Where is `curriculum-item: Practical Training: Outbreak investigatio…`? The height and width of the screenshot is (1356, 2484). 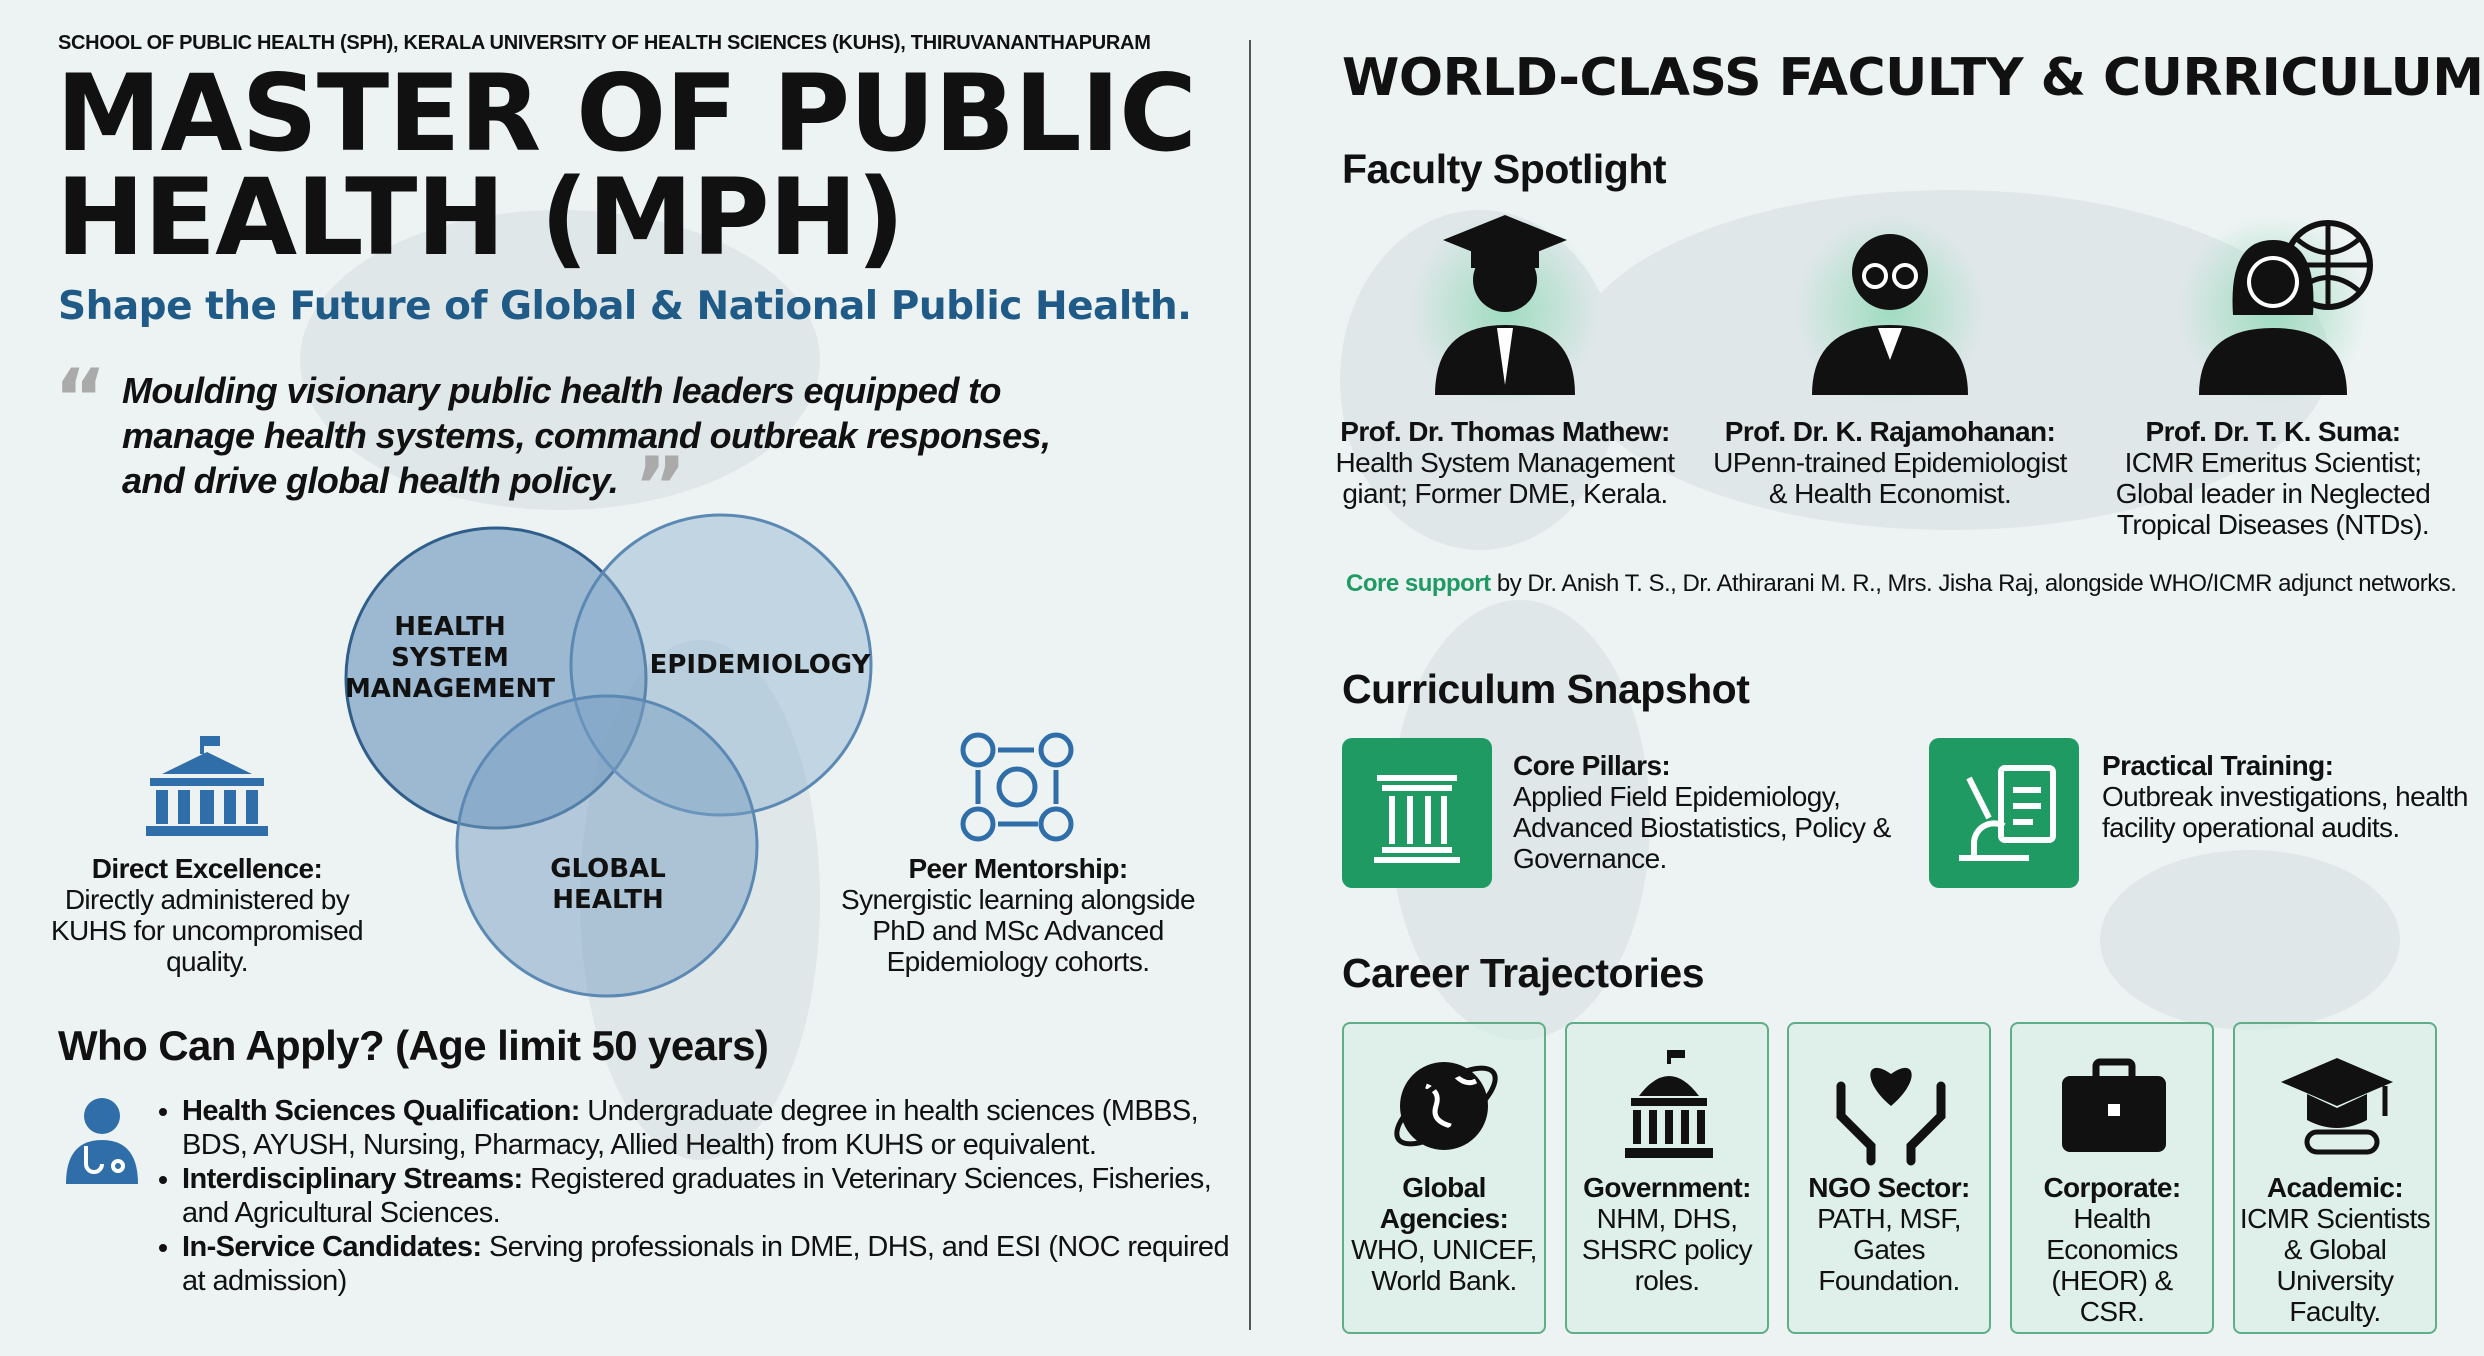 curriculum-item: Practical Training: Outbreak investigatio… is located at coordinates (2292, 796).